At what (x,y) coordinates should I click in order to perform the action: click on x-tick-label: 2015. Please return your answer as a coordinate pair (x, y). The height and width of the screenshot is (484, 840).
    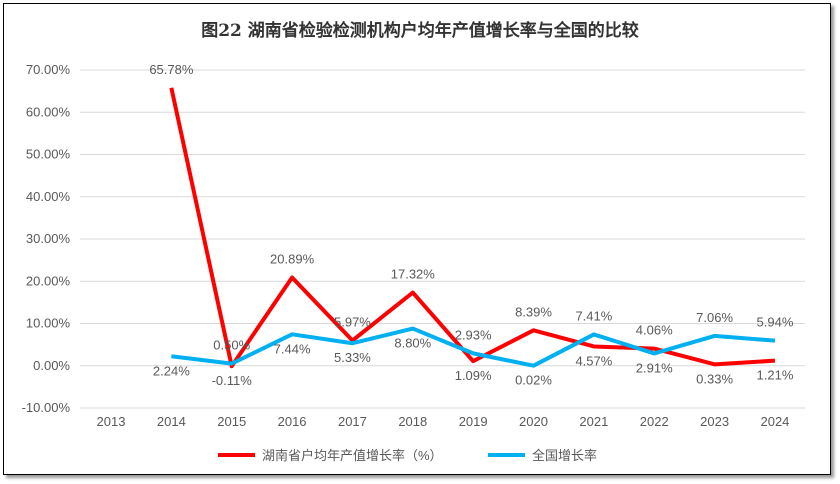
    Looking at the image, I should click on (231, 421).